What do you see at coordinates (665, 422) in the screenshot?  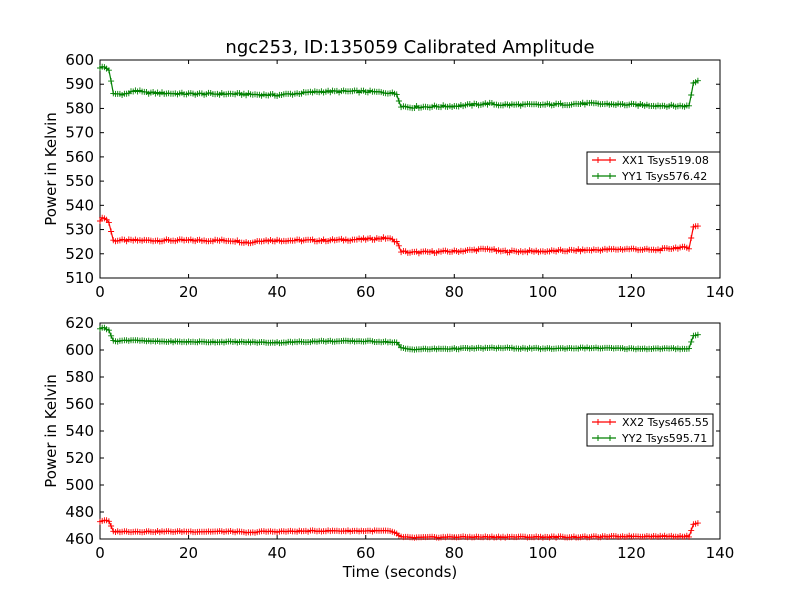 I see `legend-entry-label: XX2 Tsys465.55` at bounding box center [665, 422].